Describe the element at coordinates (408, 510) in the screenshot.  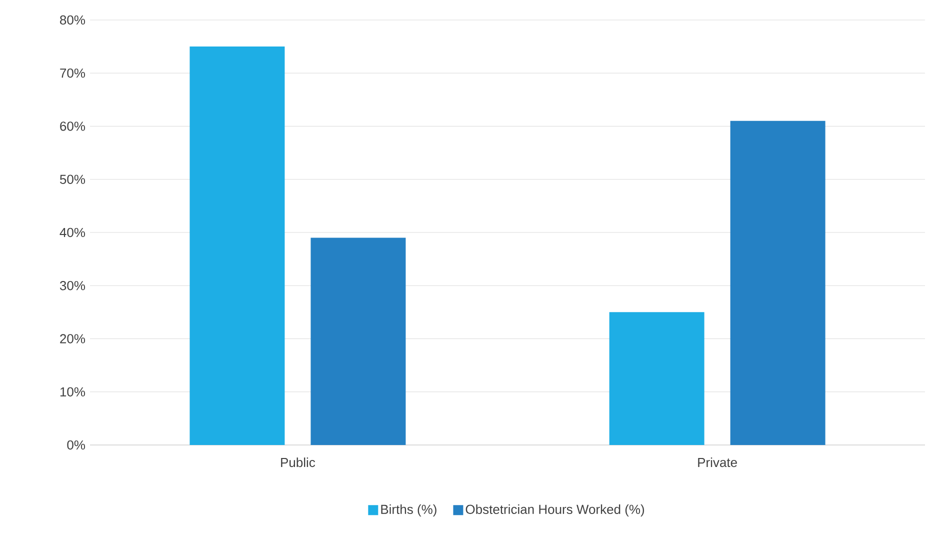
I see `legend-label: Births (%)` at that location.